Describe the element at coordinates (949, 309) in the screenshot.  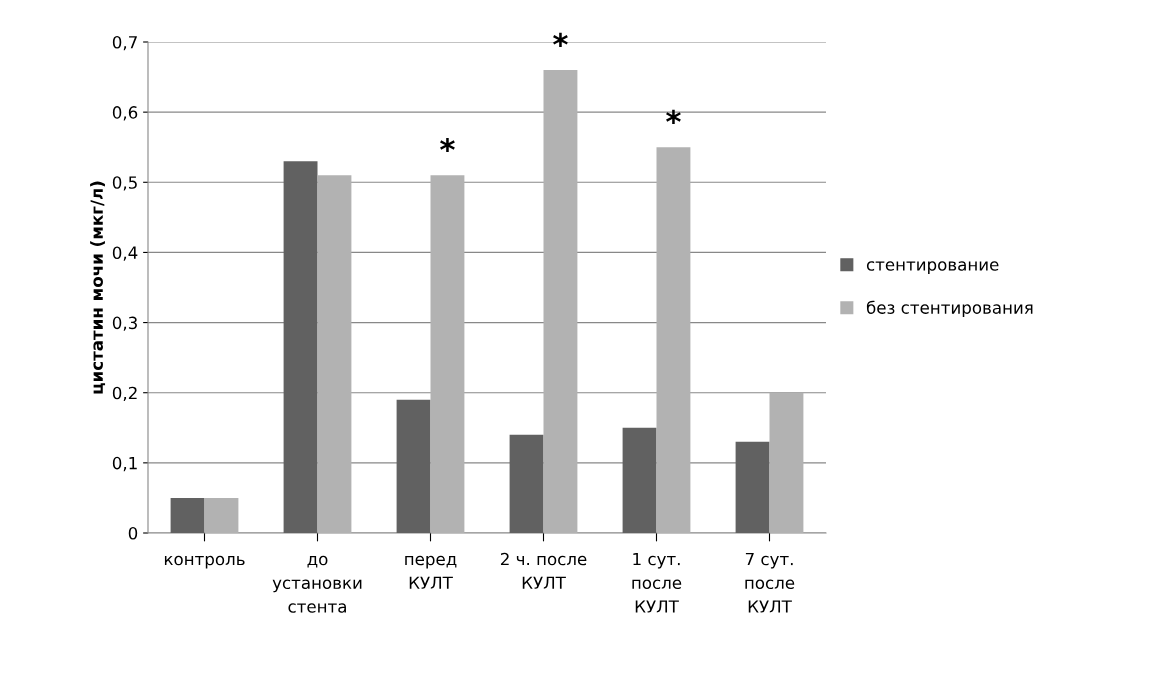
I see `legend-label: без стентирования` at that location.